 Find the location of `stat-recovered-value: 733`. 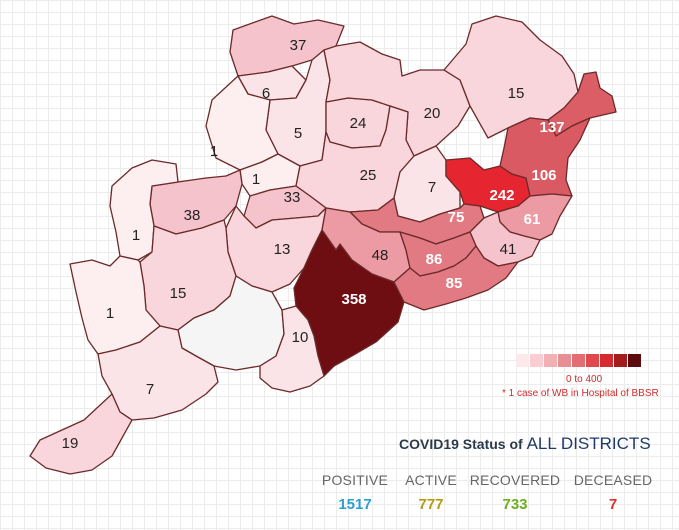

stat-recovered-value: 733 is located at coordinates (515, 504).